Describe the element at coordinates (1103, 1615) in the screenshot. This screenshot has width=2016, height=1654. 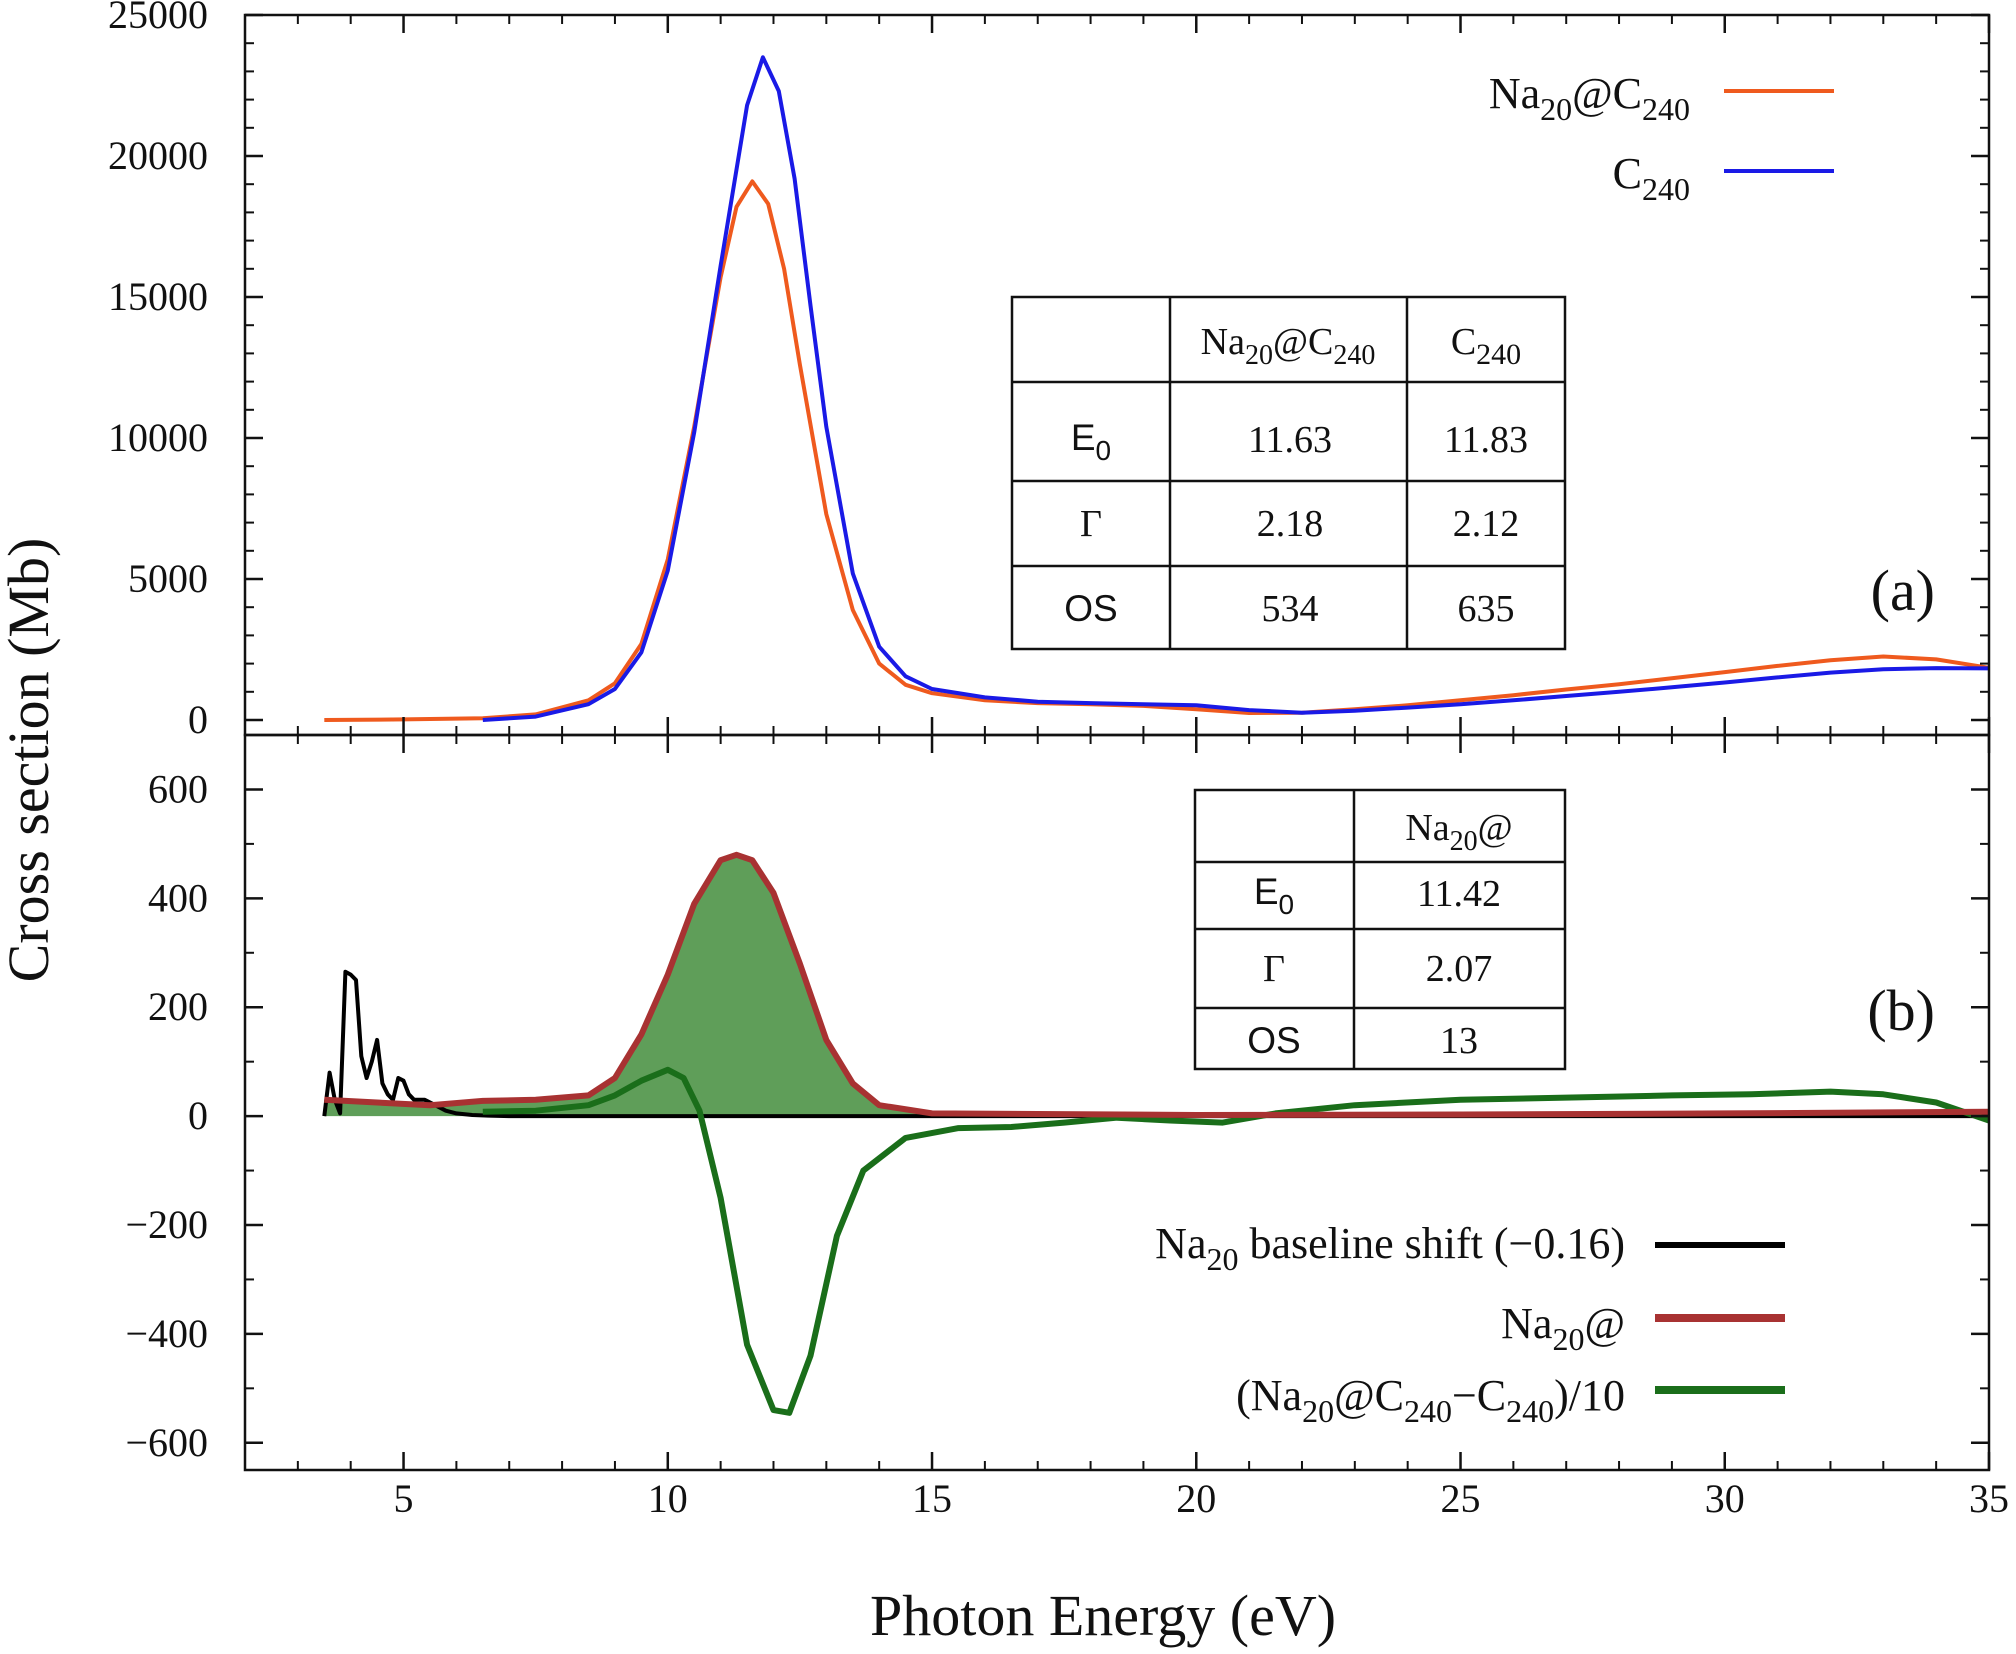
I see `x-axis-title: Photon Energy (eV)` at that location.